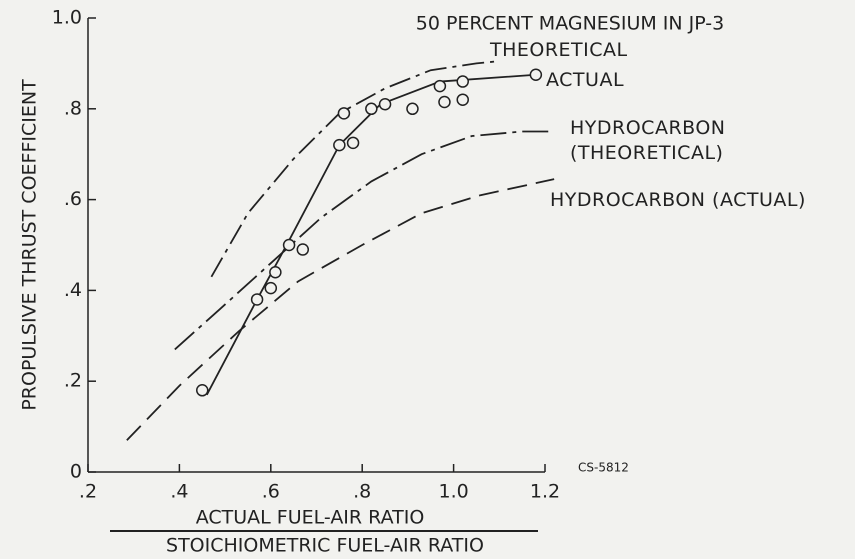 This screenshot has height=559, width=855. I want to click on x-tick-label: 1.2, so click(545, 492).